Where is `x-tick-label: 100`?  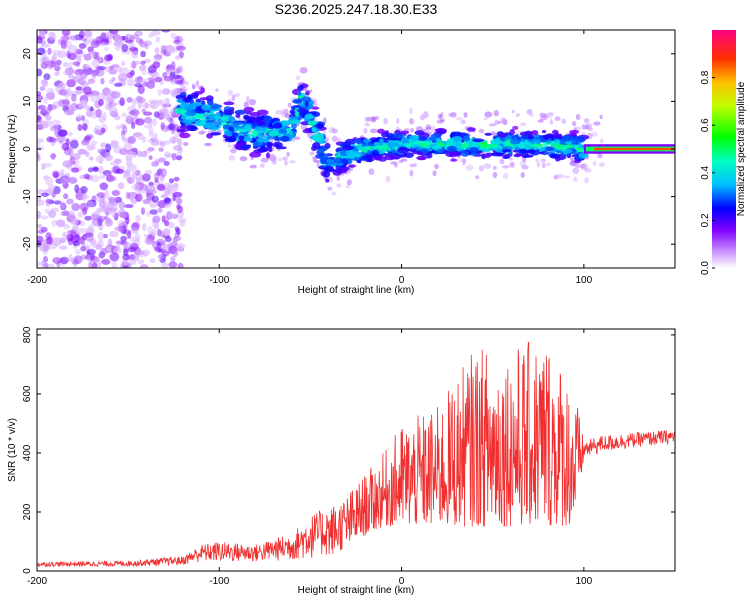
x-tick-label: 100 is located at coordinates (584, 280).